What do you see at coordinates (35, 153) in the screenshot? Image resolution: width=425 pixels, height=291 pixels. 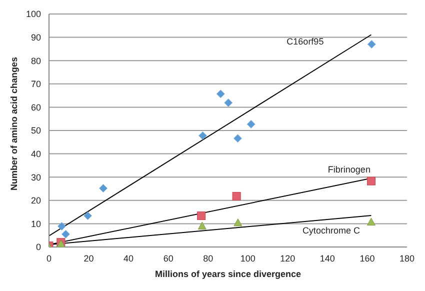 I see `y-tick-label: 40` at bounding box center [35, 153].